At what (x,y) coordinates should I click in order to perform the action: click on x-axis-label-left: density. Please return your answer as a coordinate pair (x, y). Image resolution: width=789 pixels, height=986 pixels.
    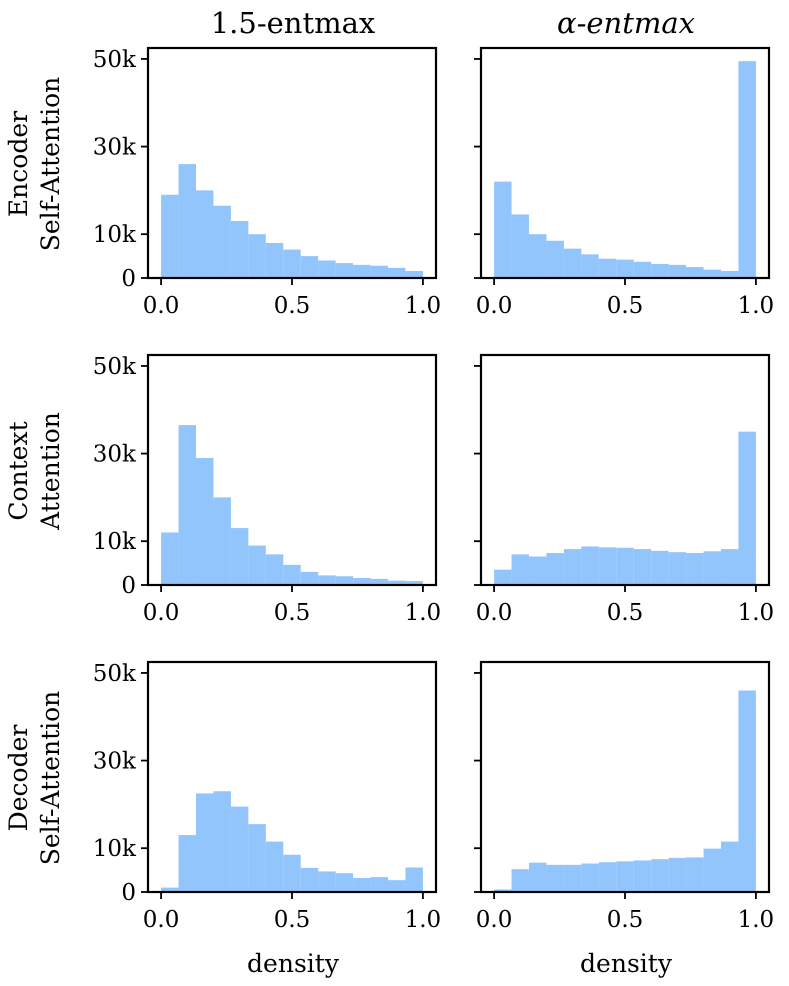
    Looking at the image, I should click on (293, 963).